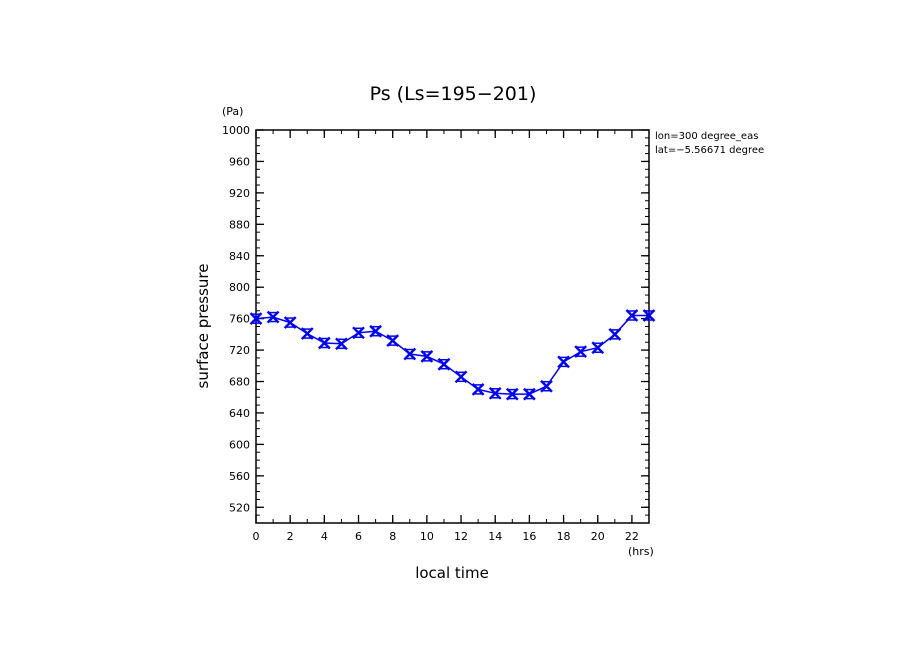  I want to click on y-axis-label: surface pressure, so click(203, 326).